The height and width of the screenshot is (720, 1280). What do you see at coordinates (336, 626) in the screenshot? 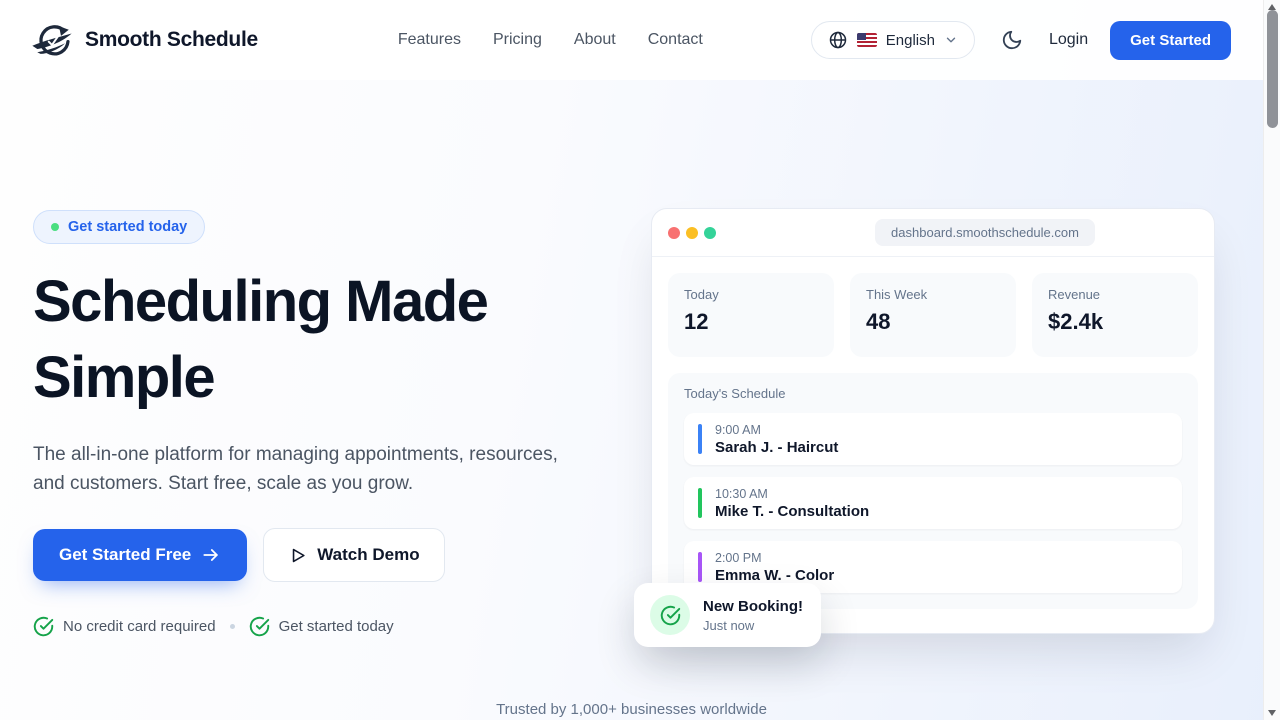
I see `check-label: Get started today` at bounding box center [336, 626].